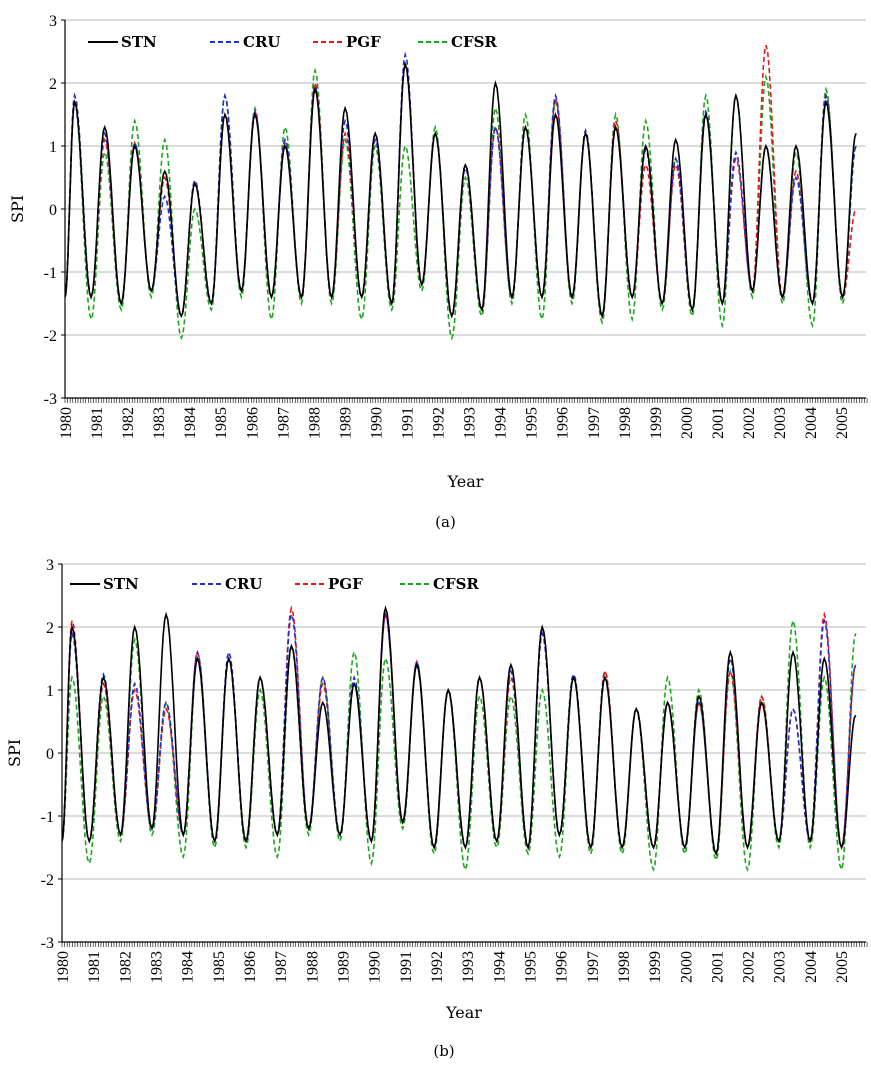  Describe the element at coordinates (594, 423) in the screenshot. I see `x-tick-label-a-17: 1997` at that location.